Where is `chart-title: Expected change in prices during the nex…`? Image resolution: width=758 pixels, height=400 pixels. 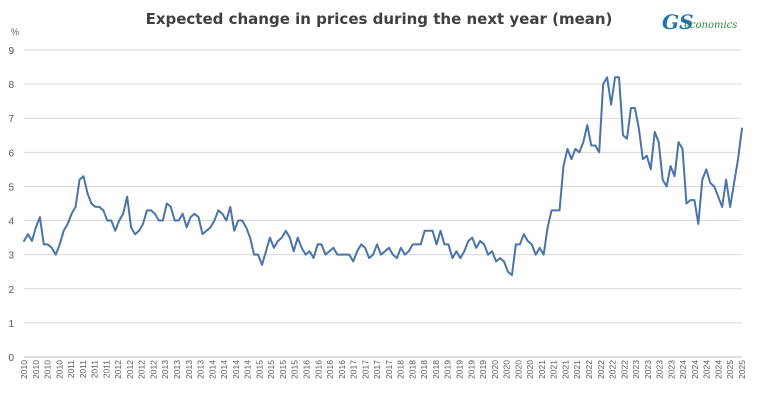 chart-title: Expected change in prices during the nex… is located at coordinates (379, 19).